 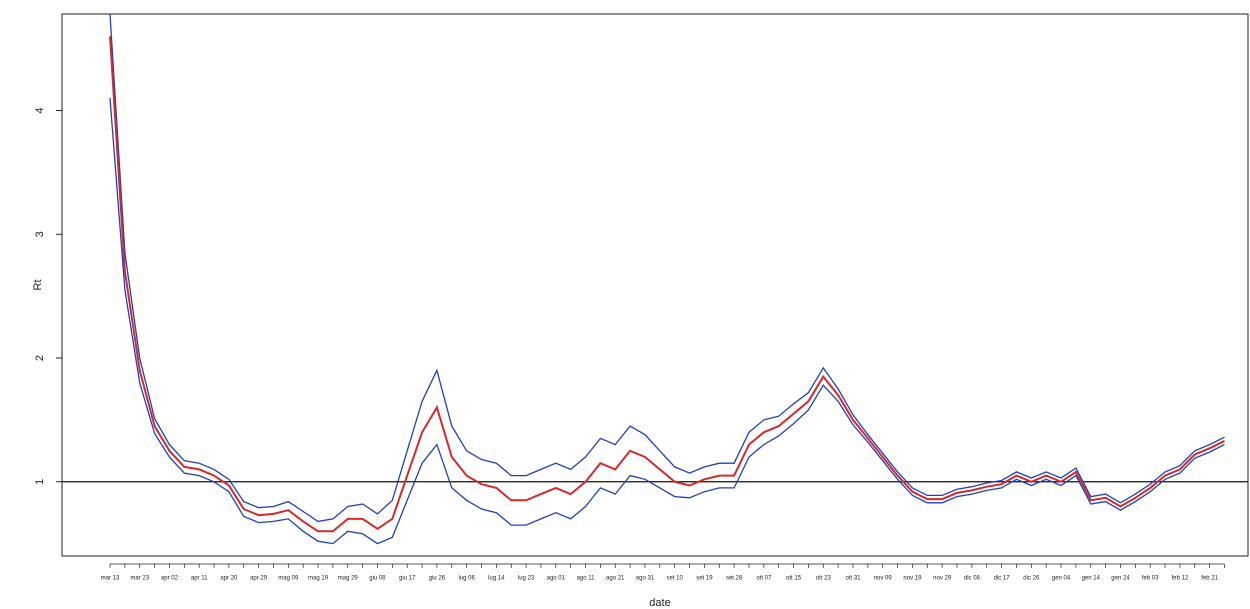 What do you see at coordinates (466, 579) in the screenshot?
I see `x-tick-label: lug 06` at bounding box center [466, 579].